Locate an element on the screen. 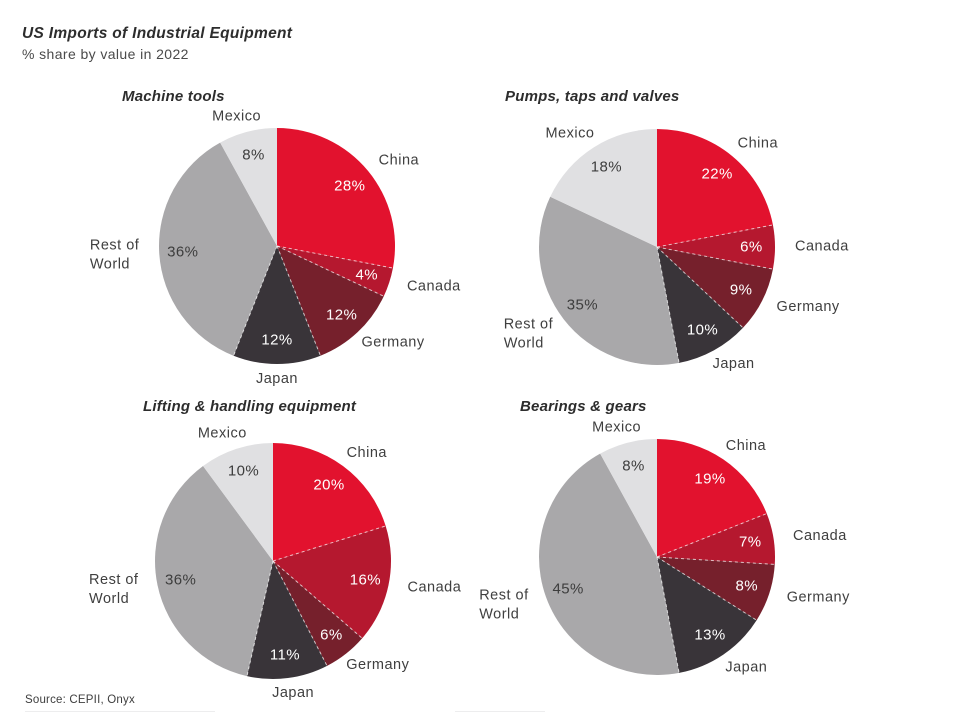 The width and height of the screenshot is (960, 720). pie-value-label-mexico: 10% is located at coordinates (243, 471).